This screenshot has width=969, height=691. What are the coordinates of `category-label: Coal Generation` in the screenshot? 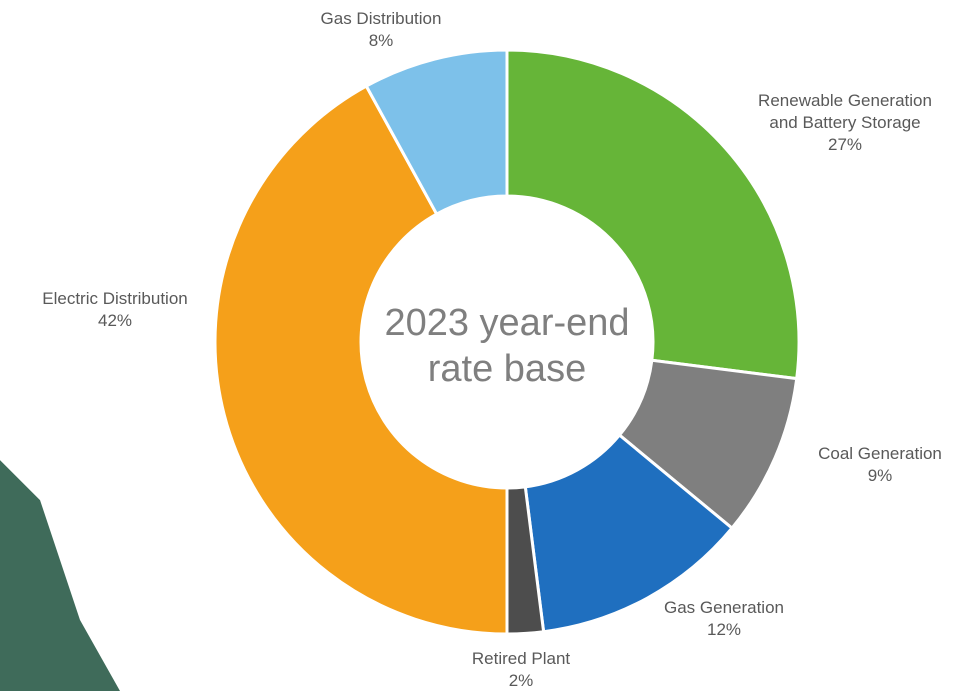 It's located at (880, 453).